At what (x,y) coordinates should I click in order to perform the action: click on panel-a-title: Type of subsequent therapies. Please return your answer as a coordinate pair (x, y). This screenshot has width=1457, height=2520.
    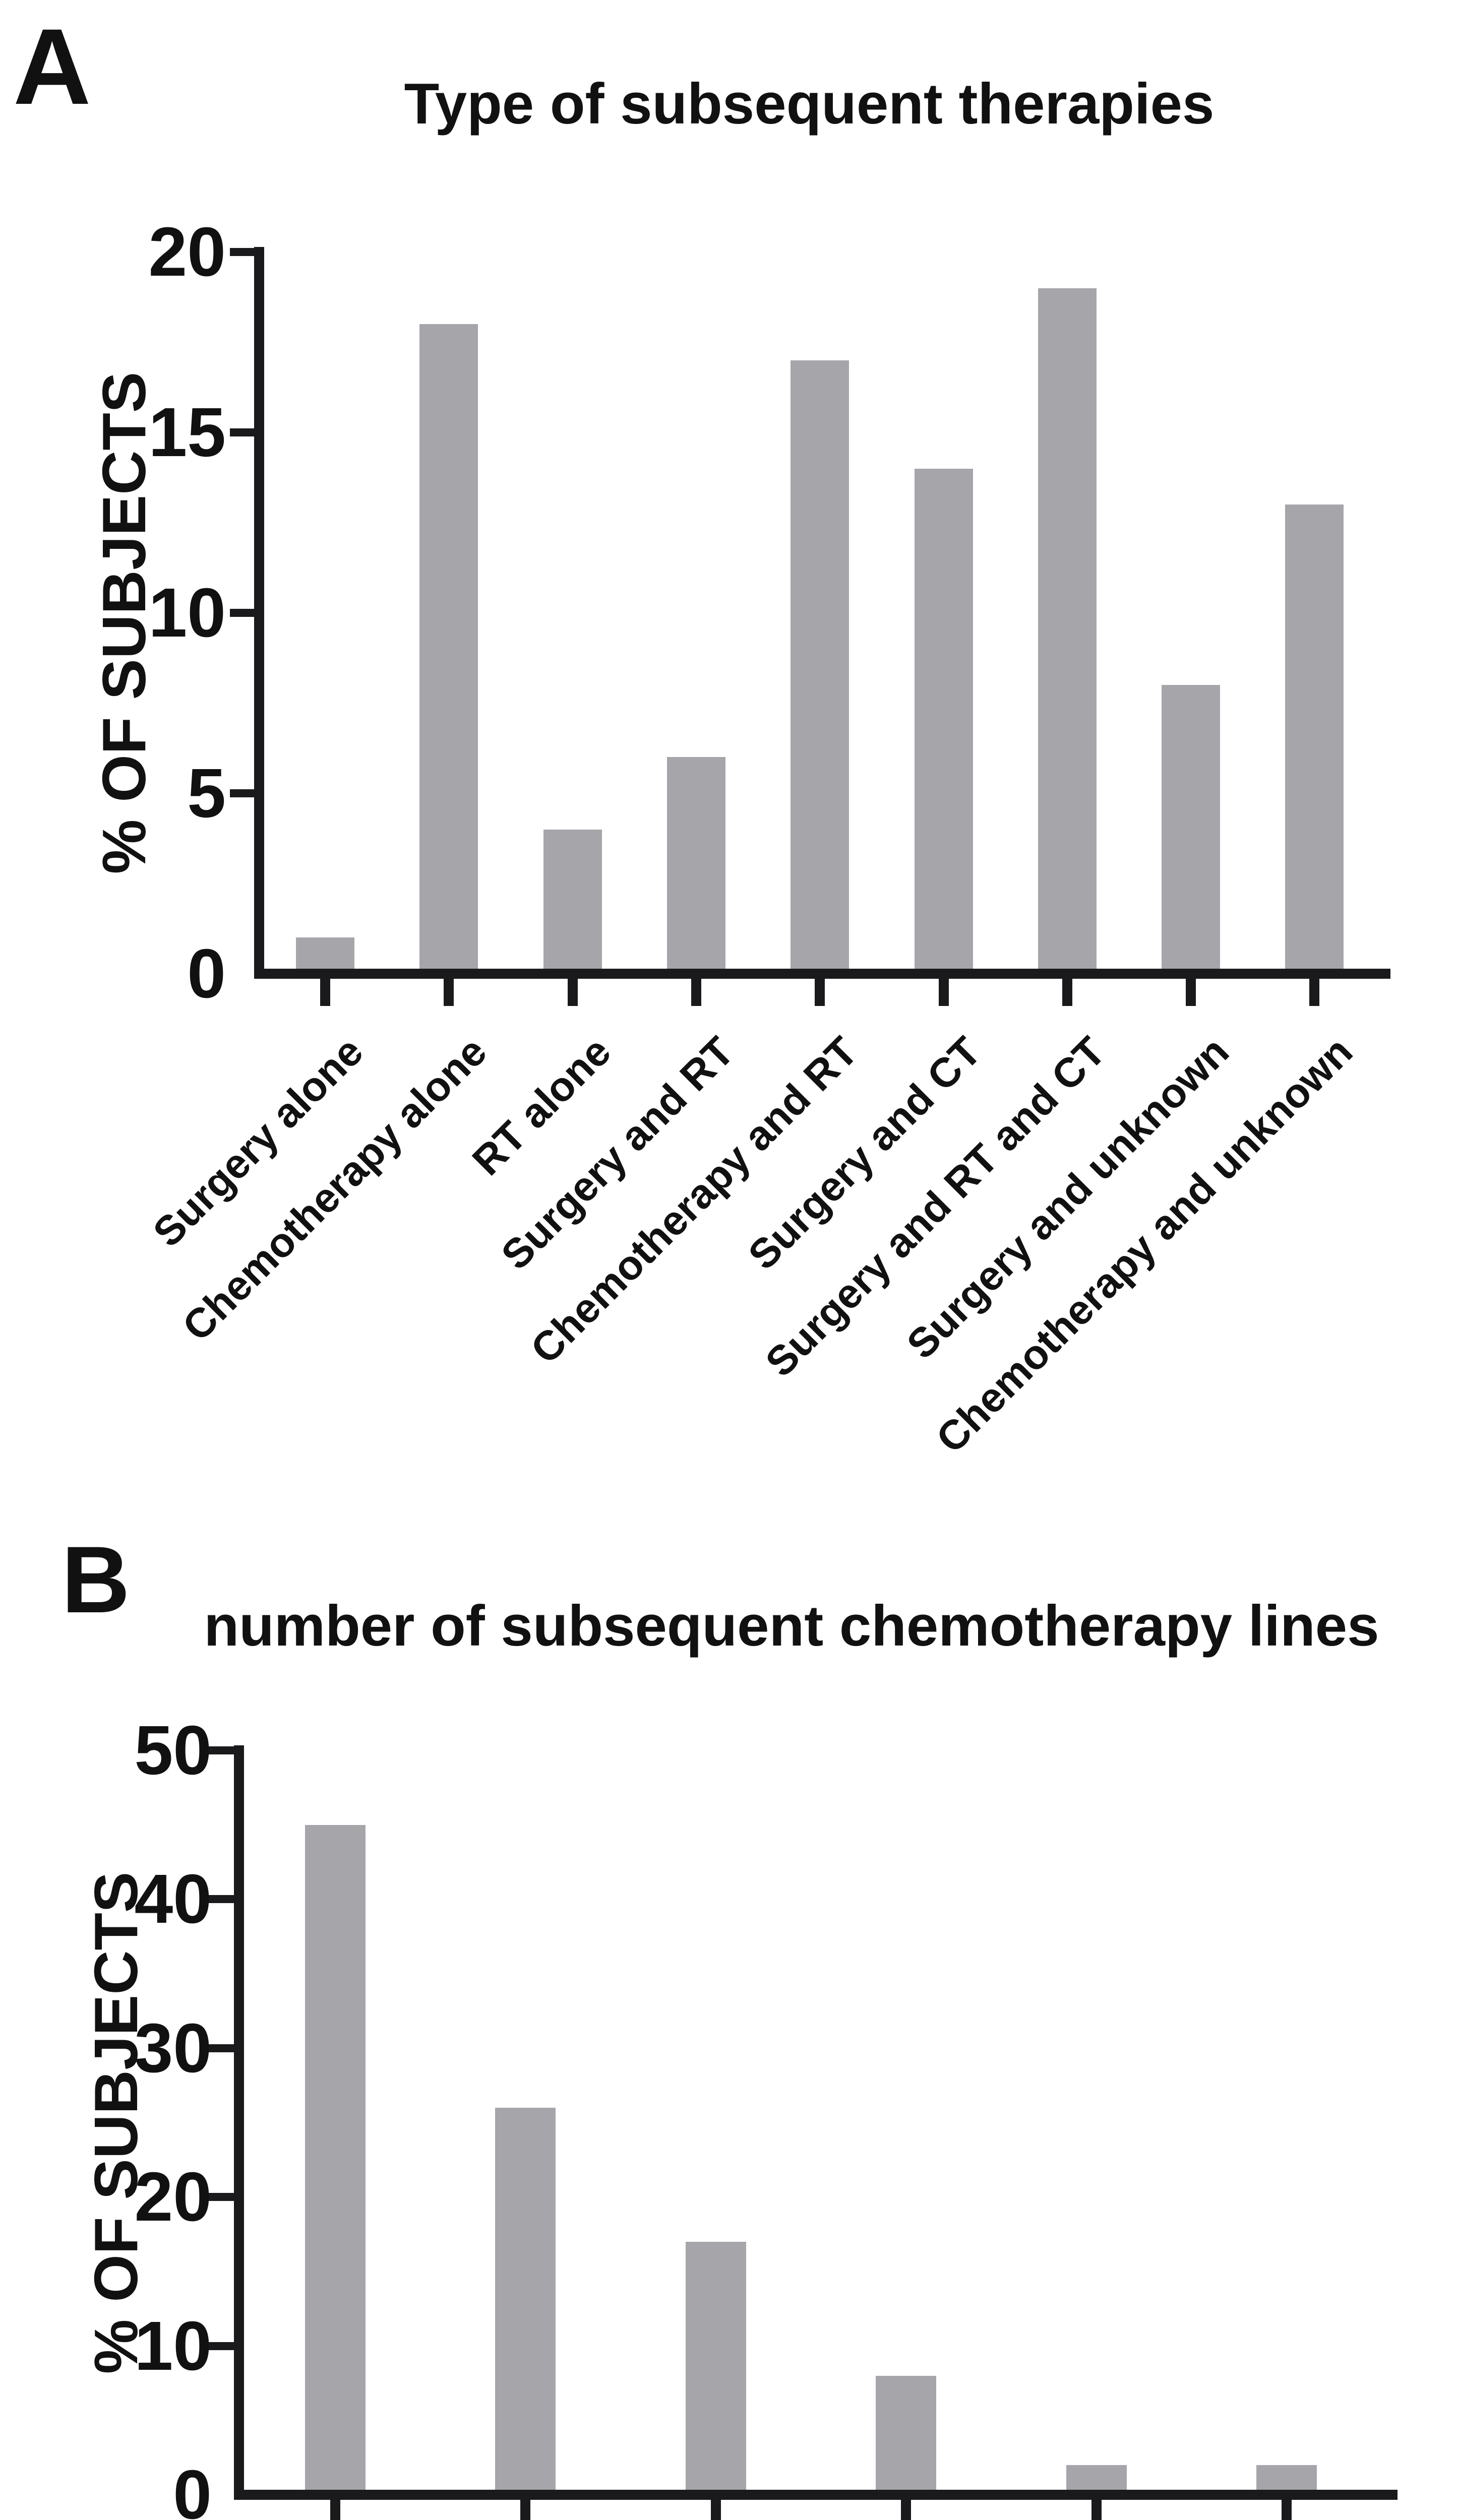
    Looking at the image, I should click on (809, 104).